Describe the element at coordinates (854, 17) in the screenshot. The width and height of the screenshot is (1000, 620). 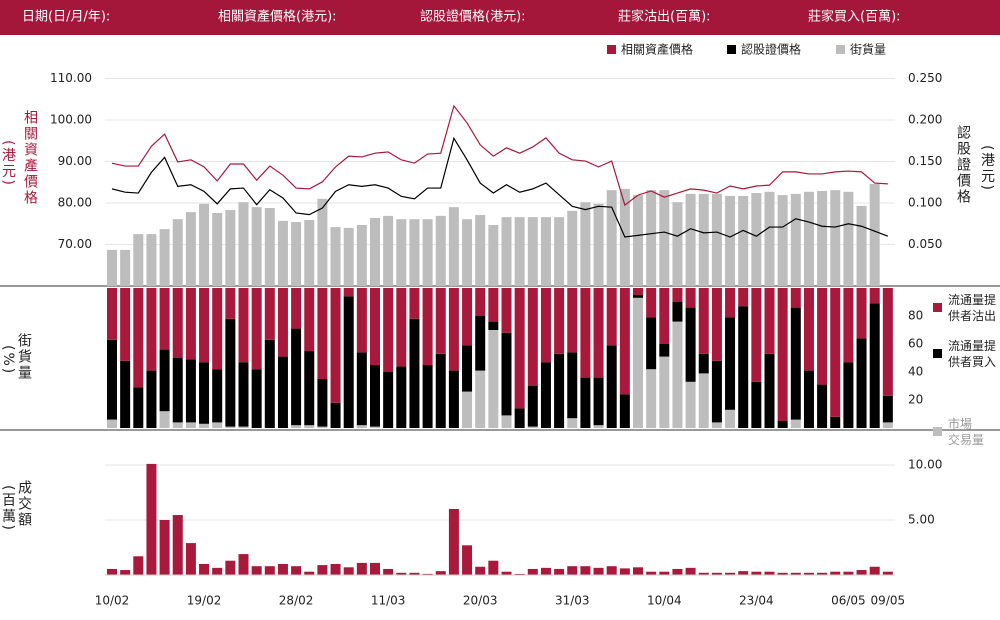
I see `header-label: 莊家買入(百萬):` at that location.